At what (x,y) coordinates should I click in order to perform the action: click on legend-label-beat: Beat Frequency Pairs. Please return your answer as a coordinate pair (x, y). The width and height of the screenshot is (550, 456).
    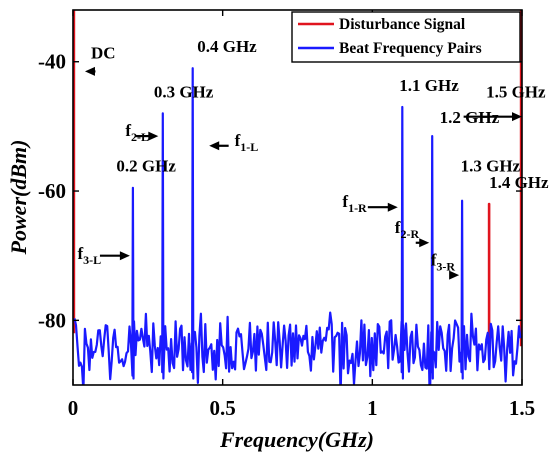
    Looking at the image, I should click on (410, 48).